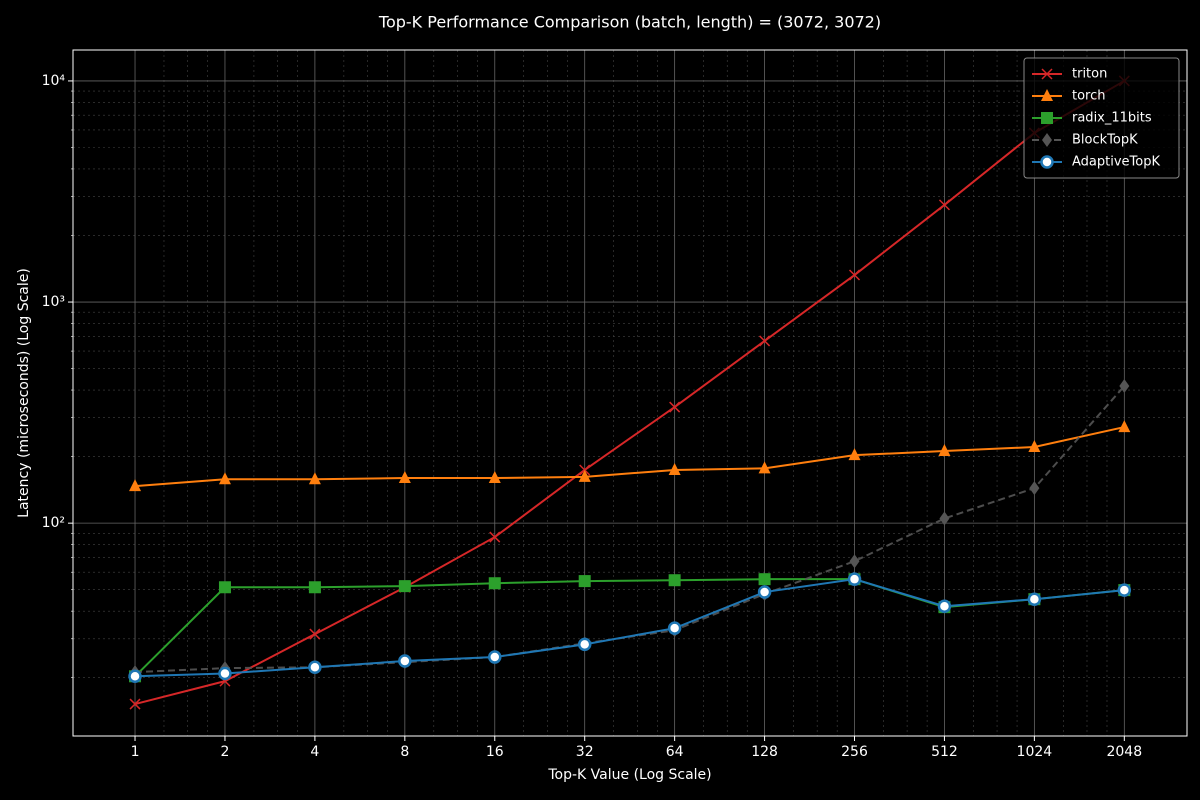 This screenshot has width=1200, height=800. What do you see at coordinates (24, 393) in the screenshot?
I see `y-axis-label: Latency (microseconds) (Log Scale)` at bounding box center [24, 393].